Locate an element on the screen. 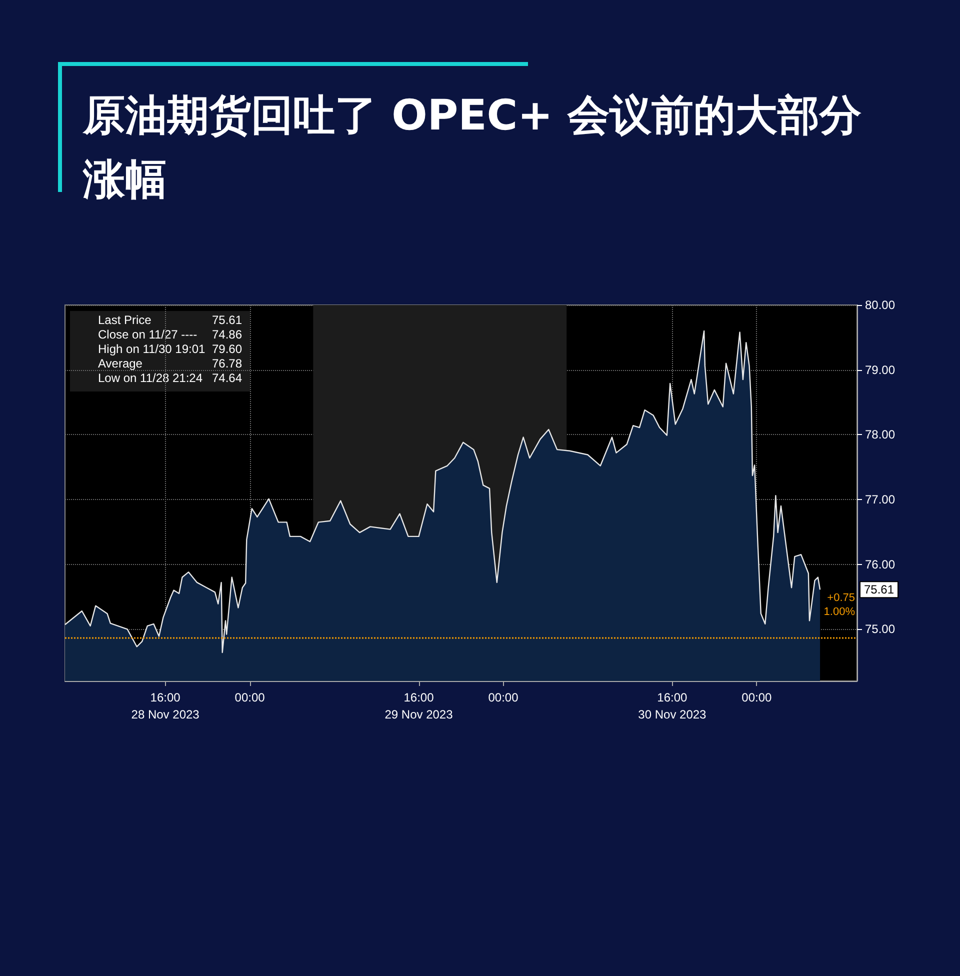 This screenshot has width=960, height=976. annotation: 74.64 is located at coordinates (227, 378).